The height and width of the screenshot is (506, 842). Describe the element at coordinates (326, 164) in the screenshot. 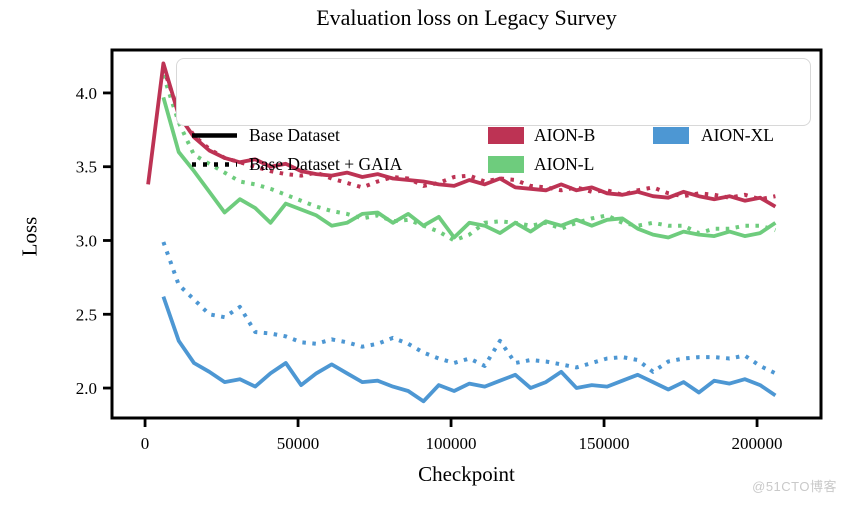

I see `legend-label-base-dataset-gaia: Base Dataset + GAIA` at that location.